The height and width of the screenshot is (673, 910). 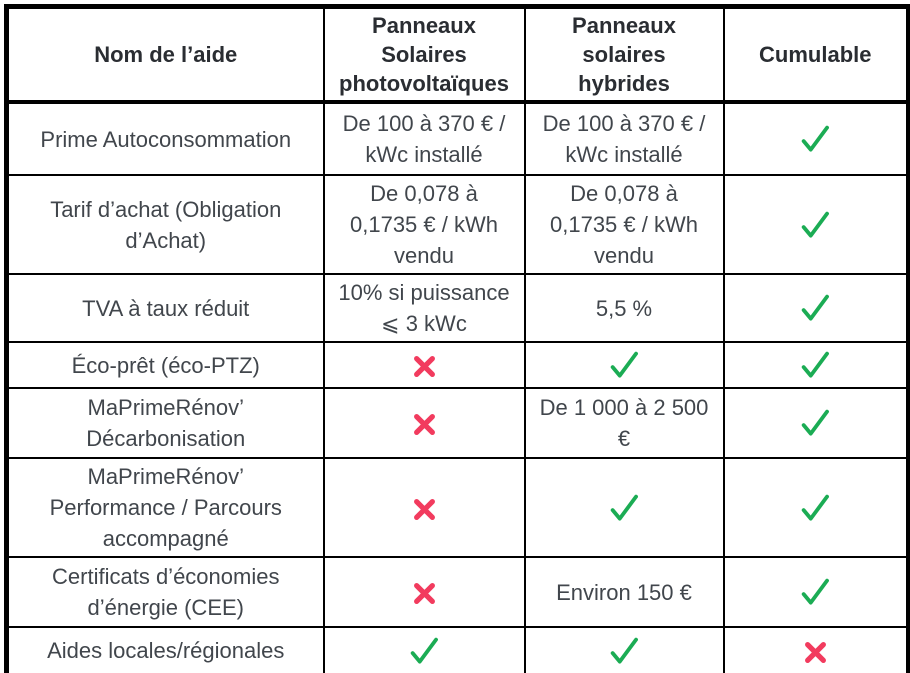 I want to click on hybrid-value-cell: Environ 150 €, so click(x=624, y=592).